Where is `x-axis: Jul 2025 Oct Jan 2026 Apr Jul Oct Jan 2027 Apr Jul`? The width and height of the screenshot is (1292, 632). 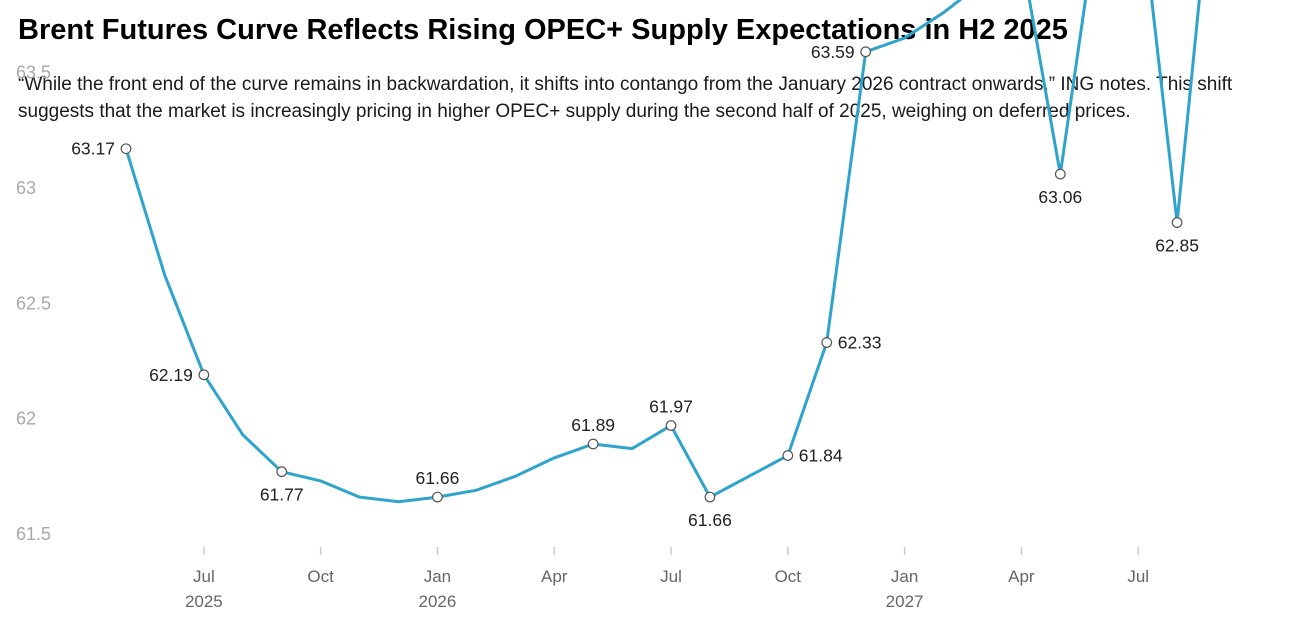 x-axis: Jul 2025 Oct Jan 2026 Apr Jul Oct Jan 2027 Apr Jul is located at coordinates (667, 579).